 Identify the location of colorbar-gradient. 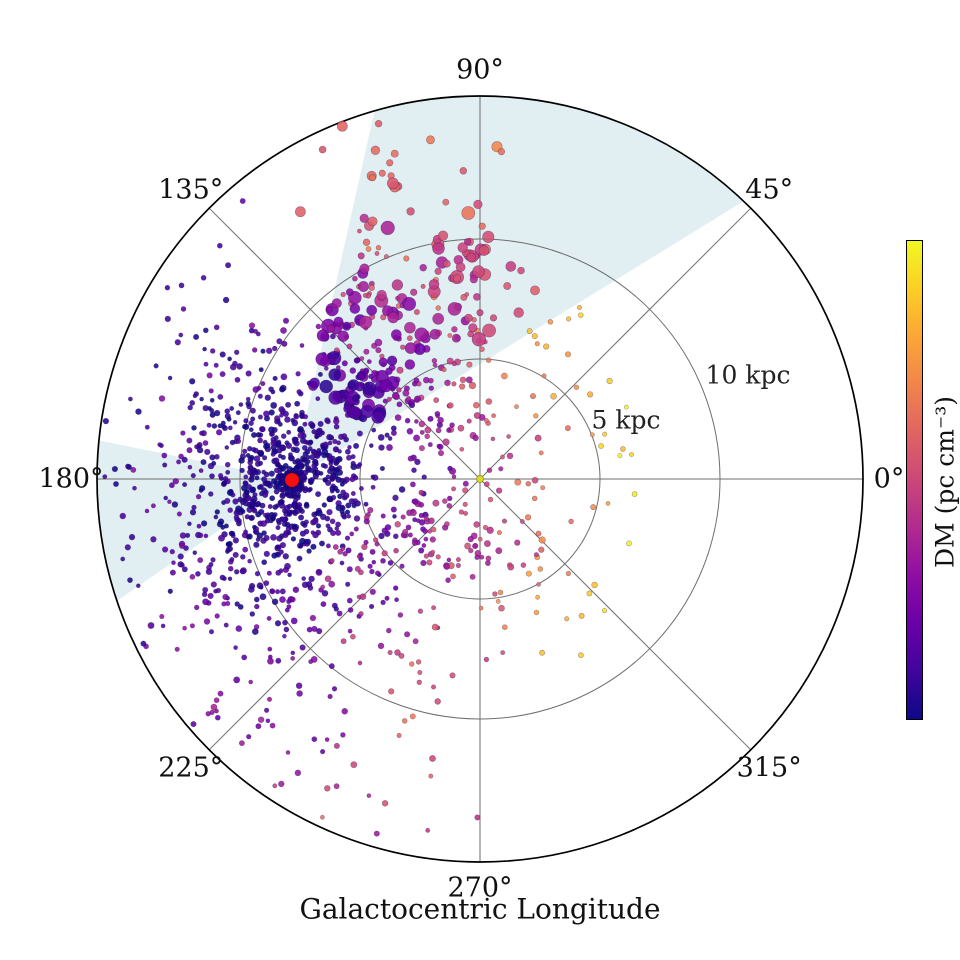
(914, 480).